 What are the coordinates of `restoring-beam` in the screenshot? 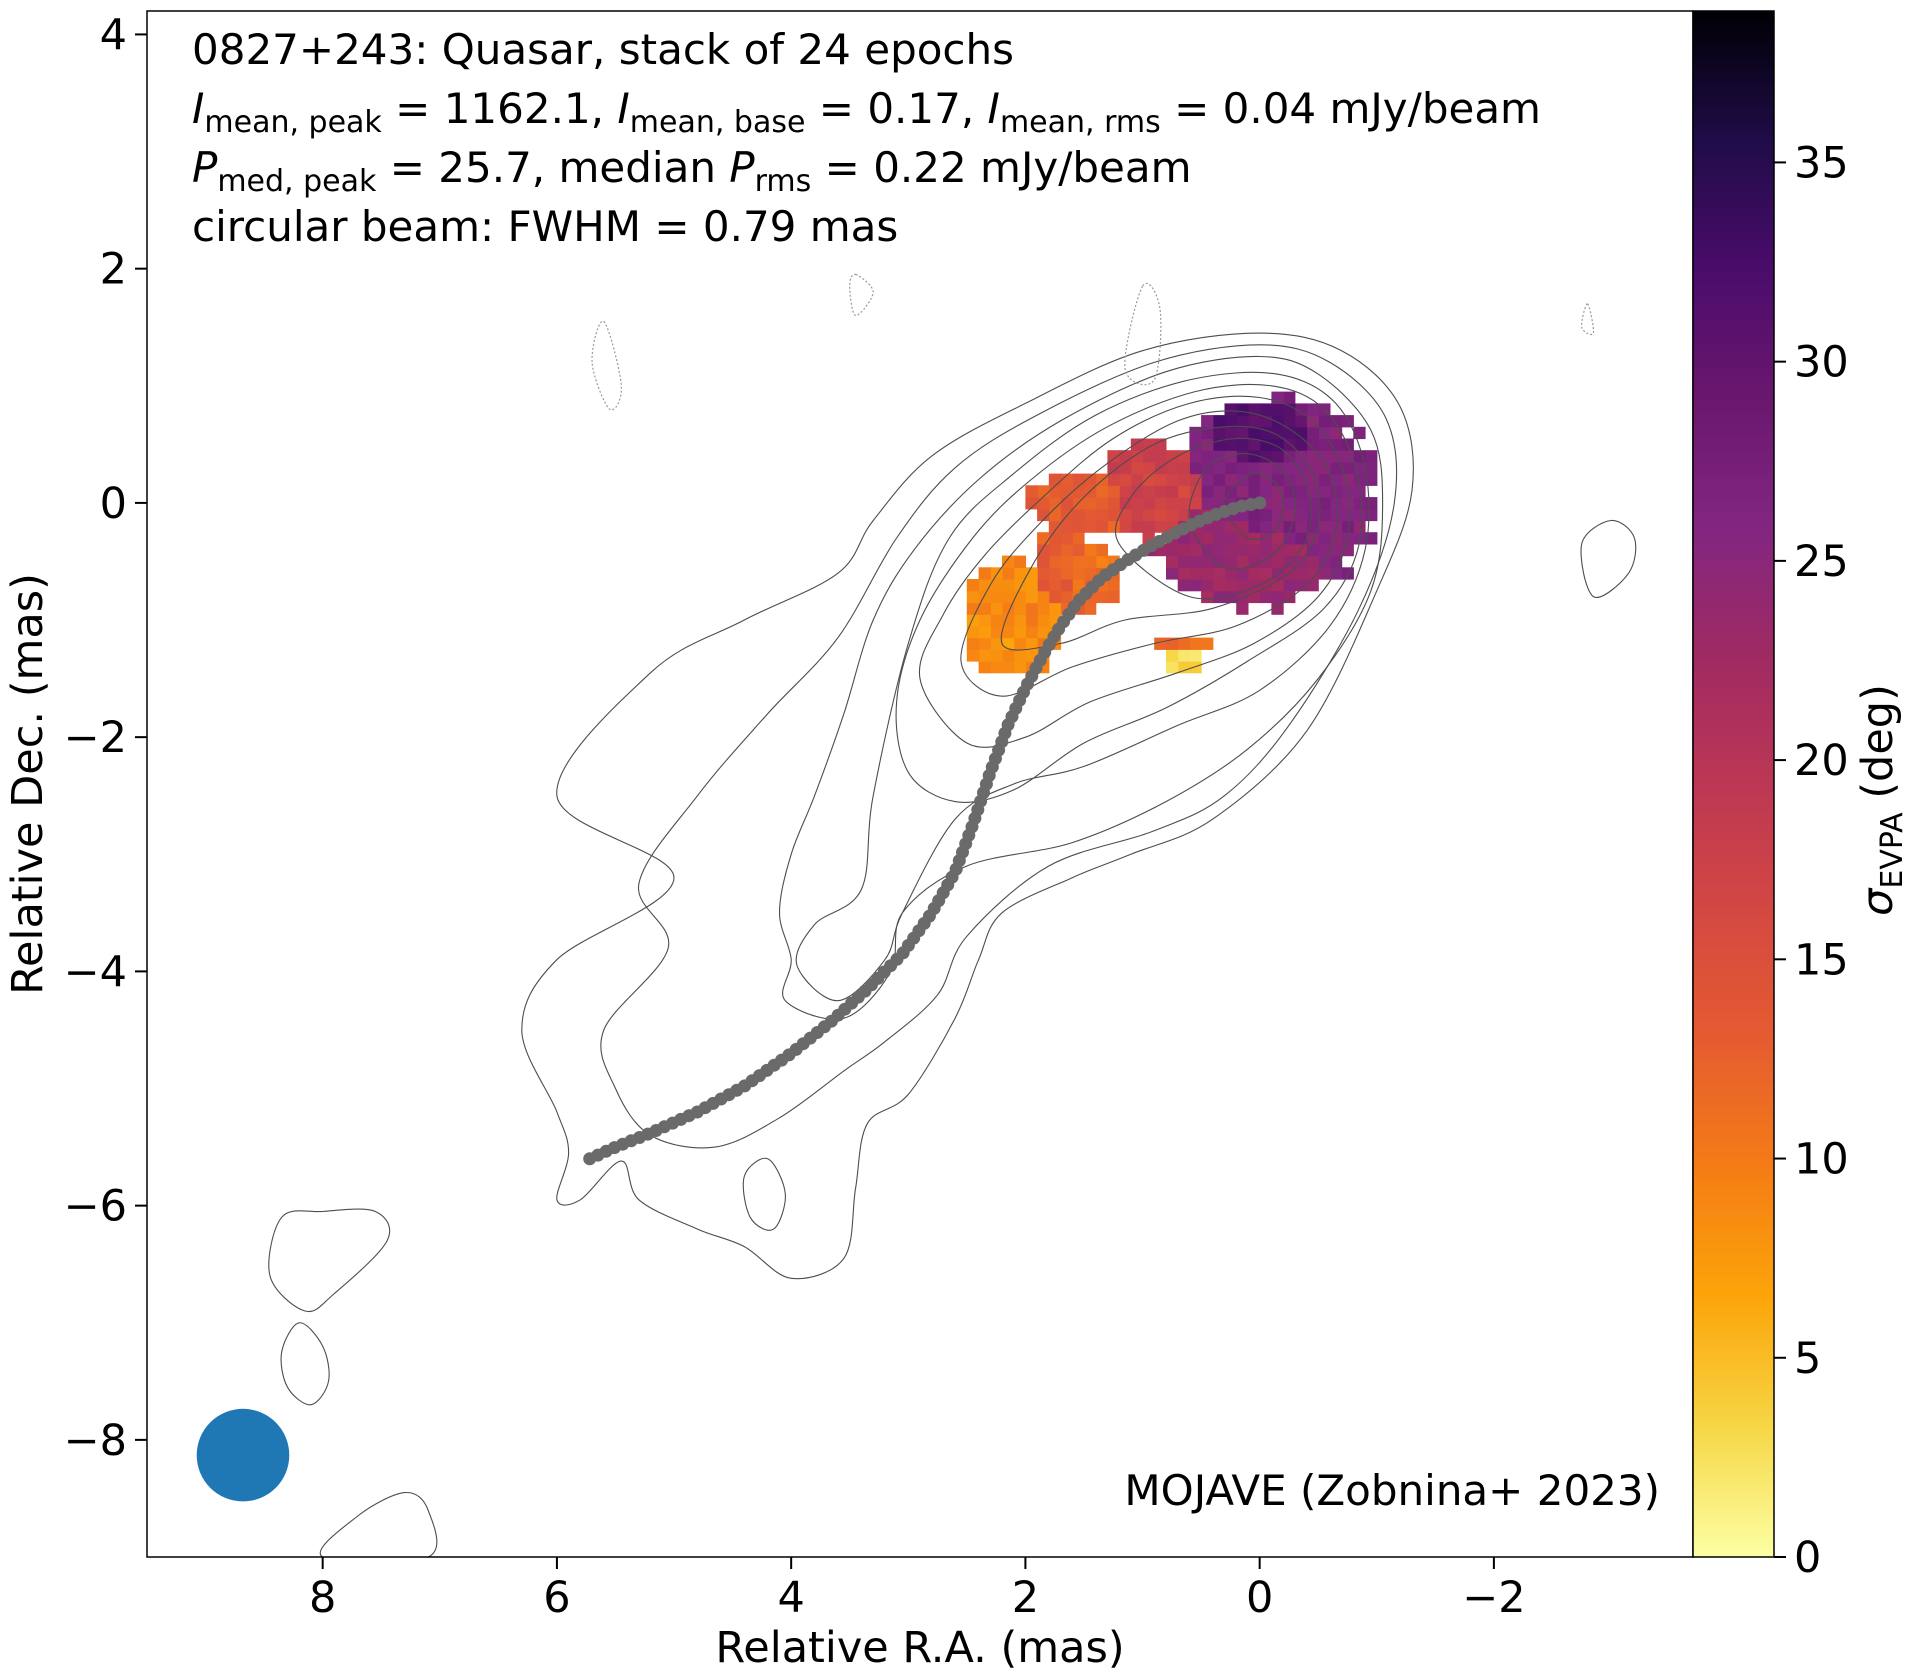 It's located at (243, 1455).